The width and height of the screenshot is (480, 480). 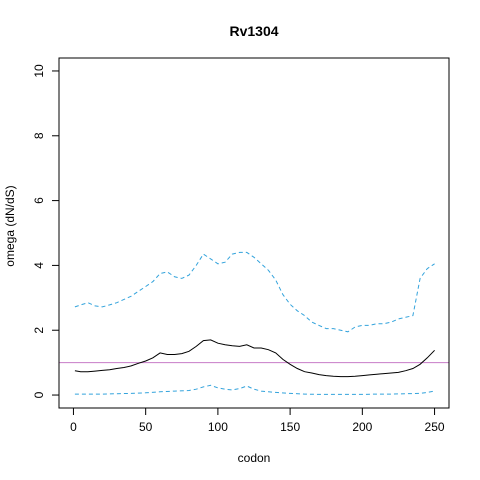 I want to click on y-tick-label: 8, so click(x=39, y=135).